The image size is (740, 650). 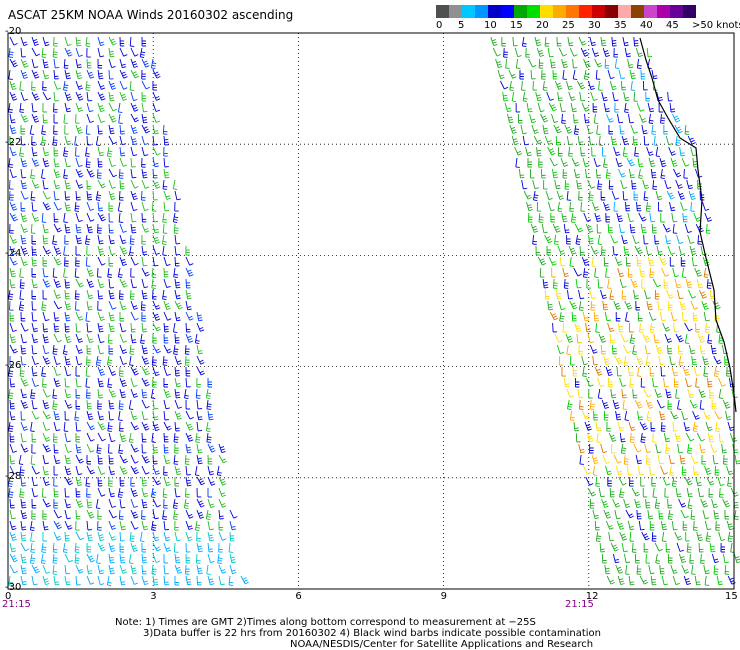 What do you see at coordinates (13, 476) in the screenshot?
I see `latitude-label: -28` at bounding box center [13, 476].